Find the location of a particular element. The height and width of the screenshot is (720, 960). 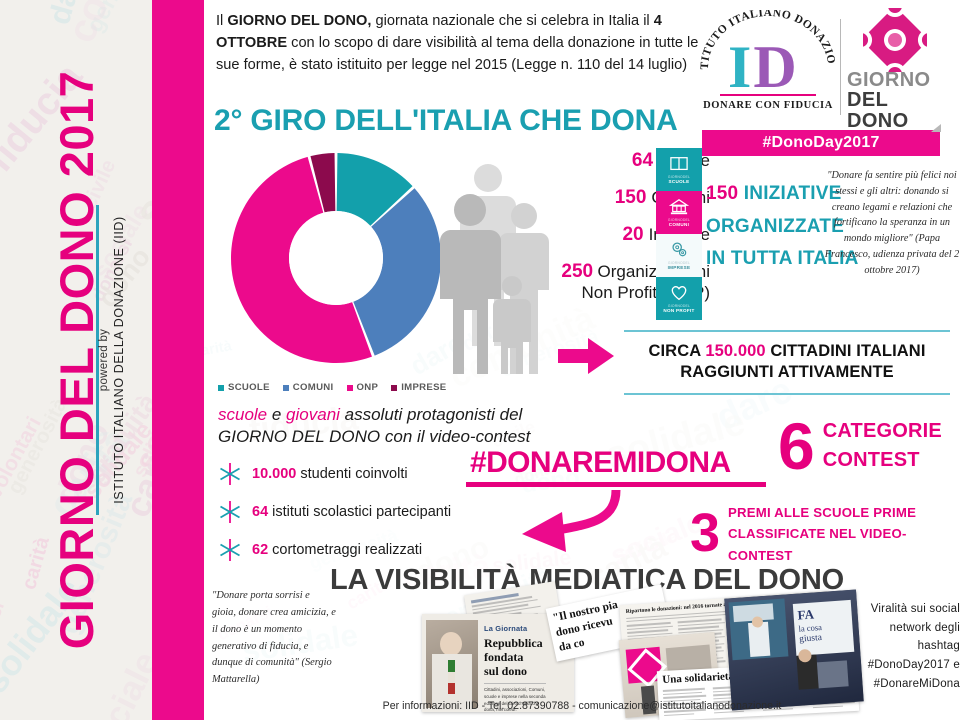

clipping-title-3: sul dono is located at coordinates (506, 670).